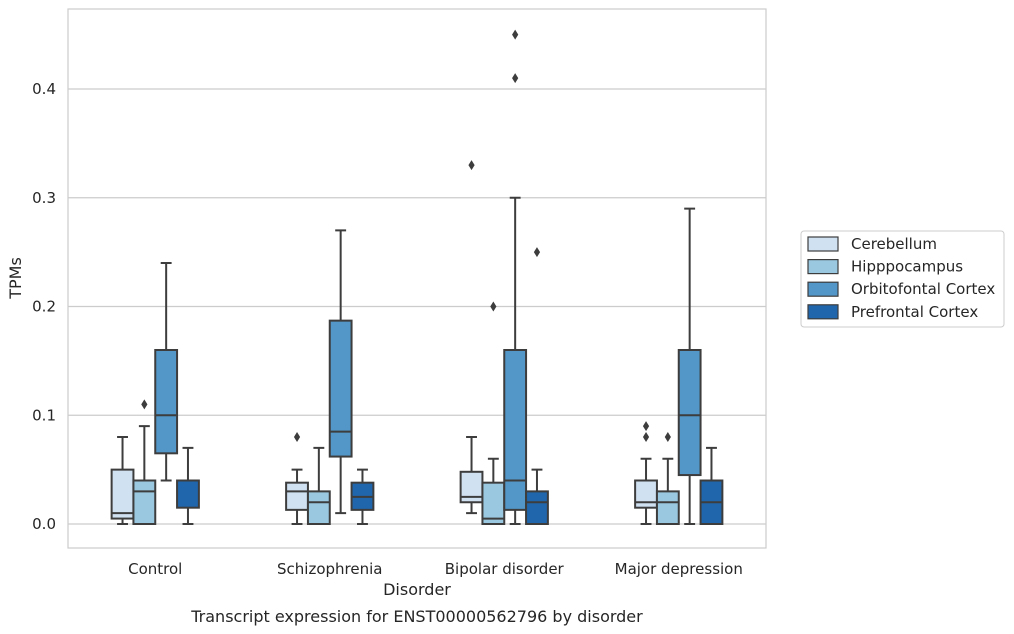  I want to click on y-tick-label: 0.2, so click(44, 307).